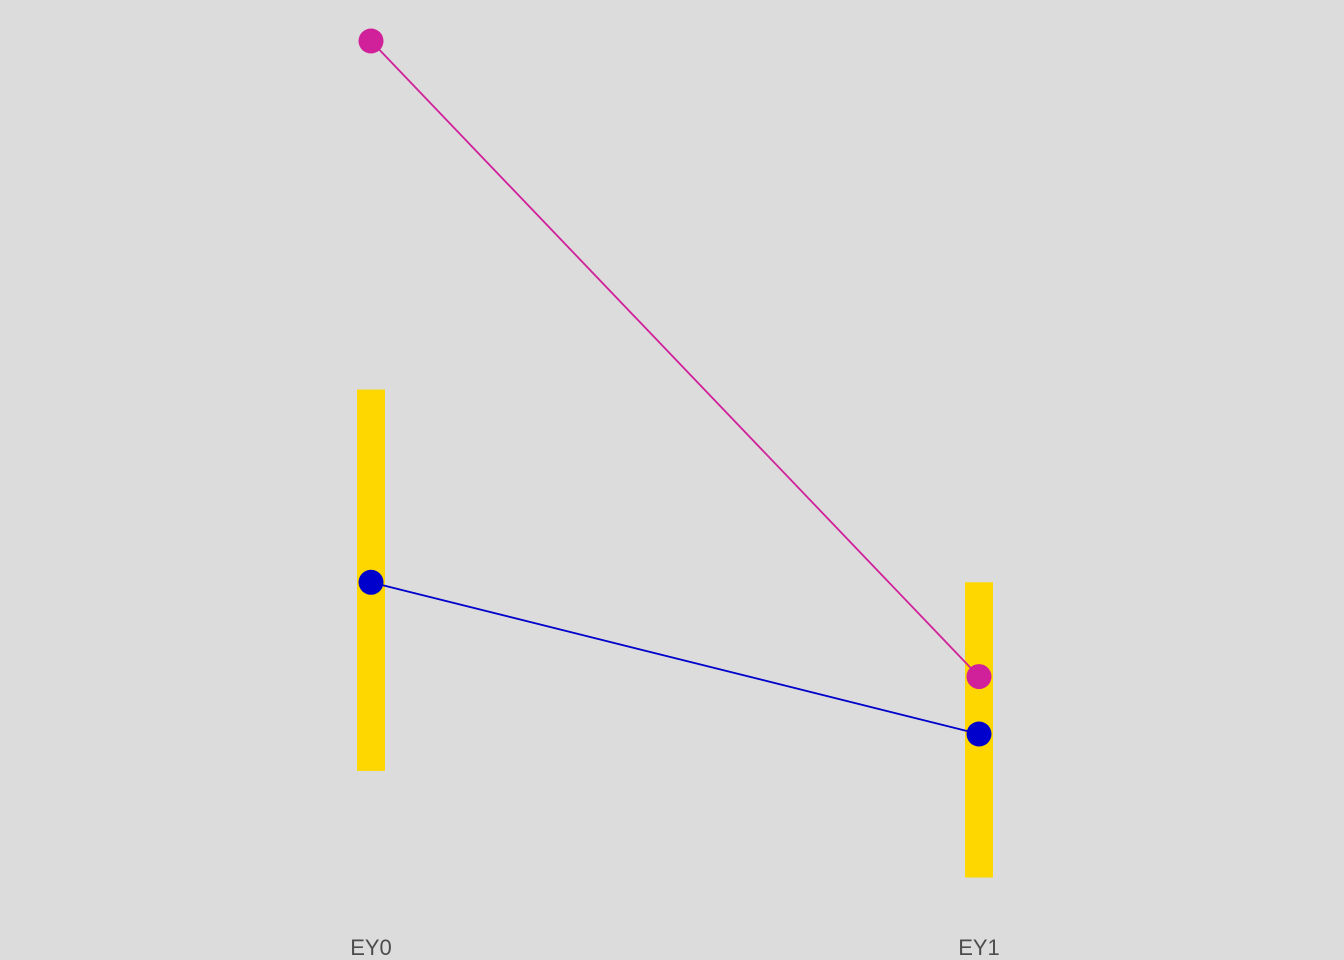  I want to click on series-1-point-ey1, so click(979, 734).